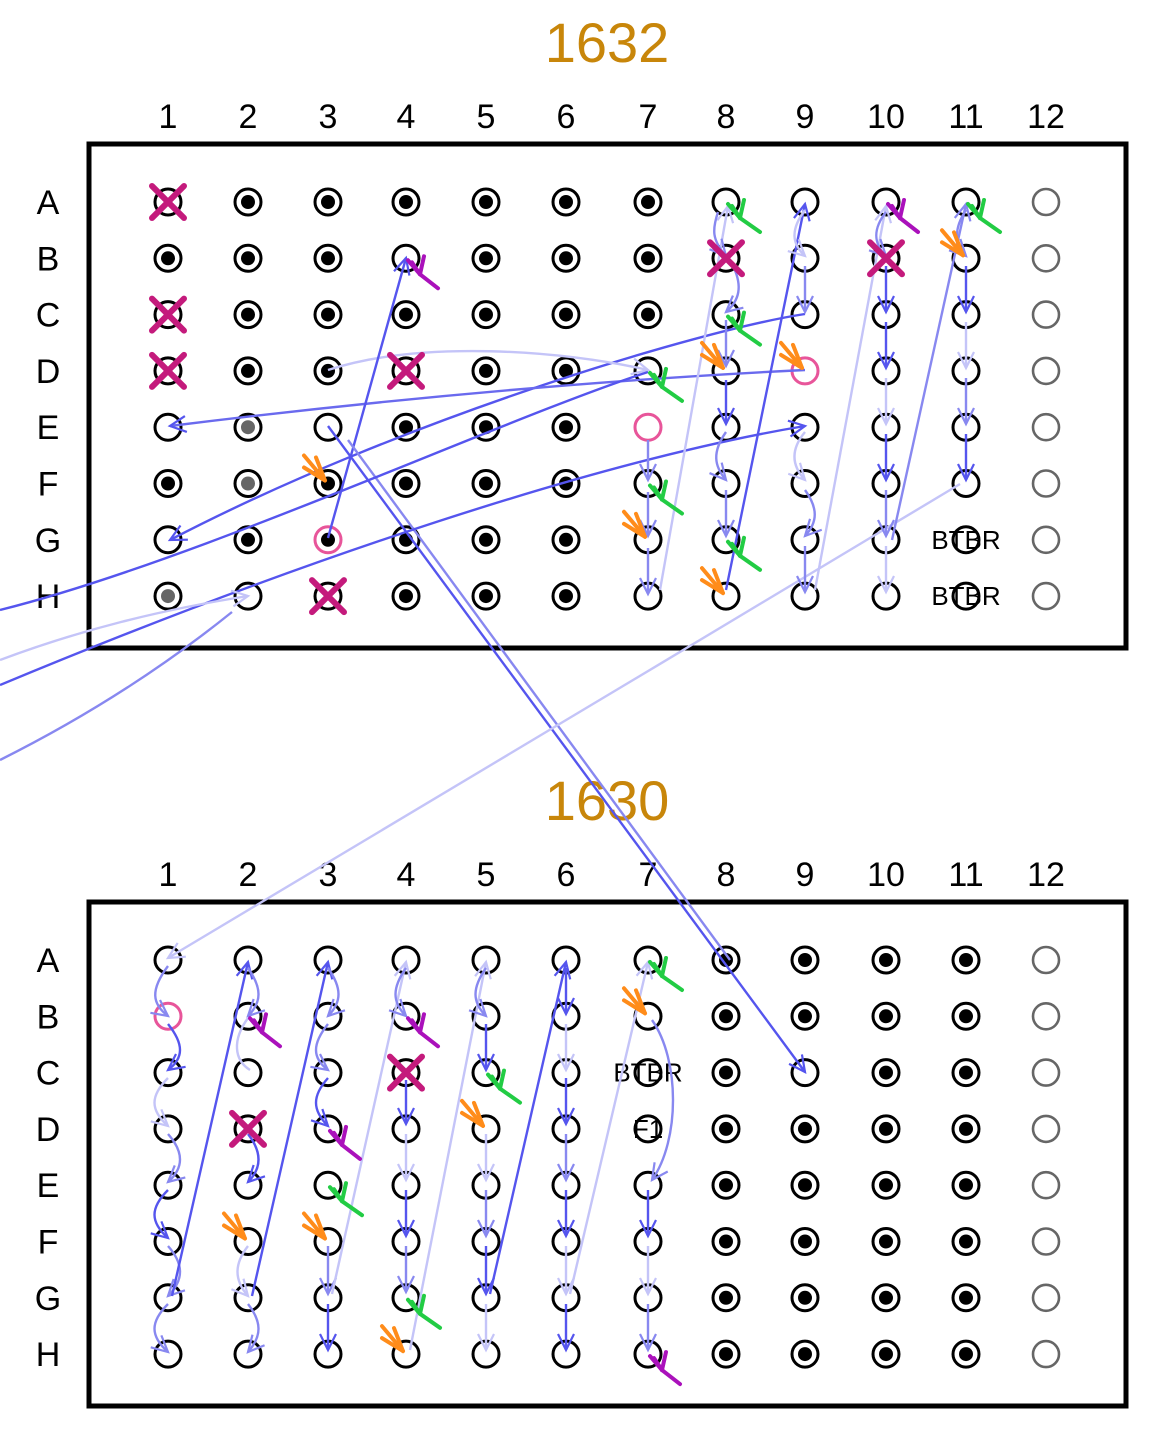 The image size is (1160, 1432). I want to click on column-label: 5, so click(486, 117).